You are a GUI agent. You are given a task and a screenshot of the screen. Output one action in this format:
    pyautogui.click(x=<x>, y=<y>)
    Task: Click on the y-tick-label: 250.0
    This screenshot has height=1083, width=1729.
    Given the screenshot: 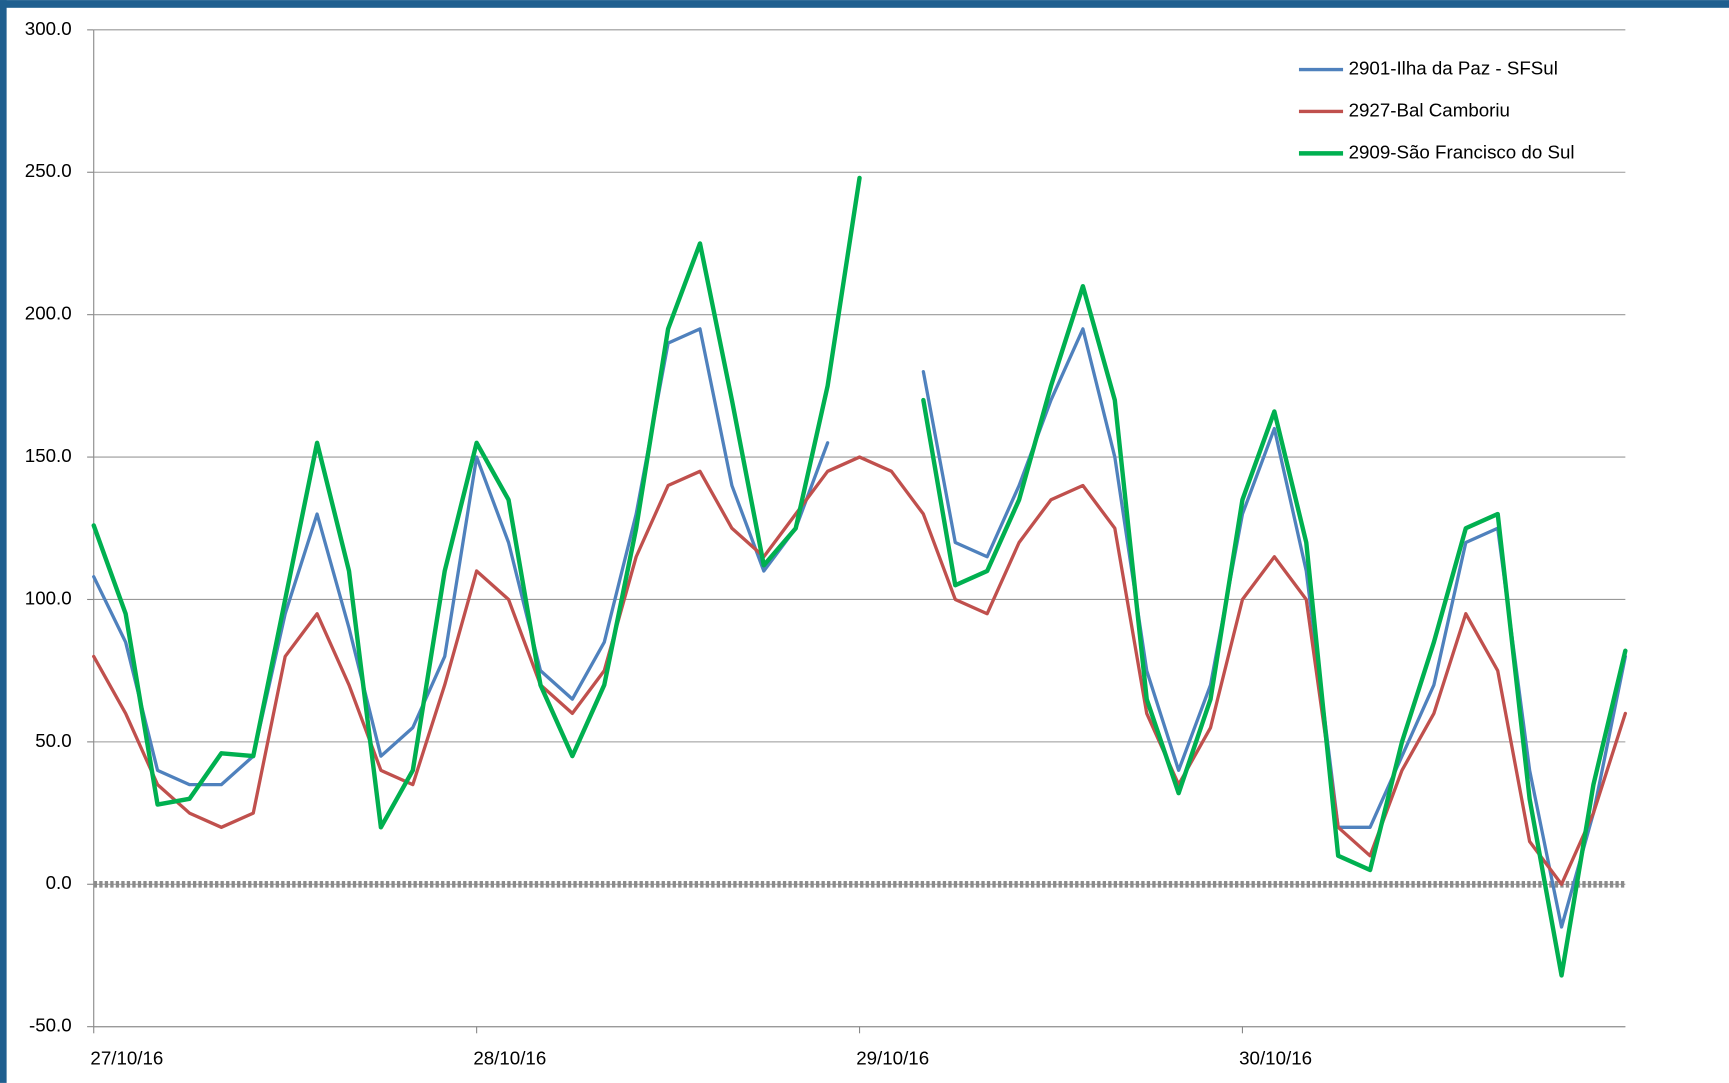 What is the action you would take?
    pyautogui.click(x=48, y=170)
    